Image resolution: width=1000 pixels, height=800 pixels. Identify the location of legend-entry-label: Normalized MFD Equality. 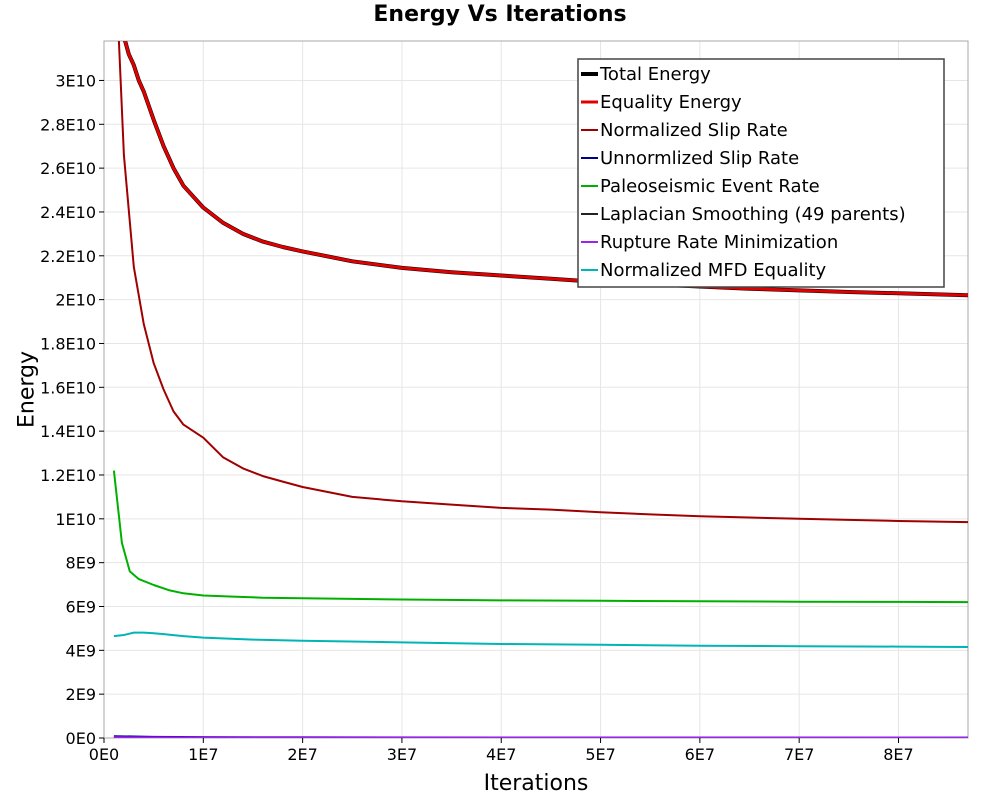
(713, 270).